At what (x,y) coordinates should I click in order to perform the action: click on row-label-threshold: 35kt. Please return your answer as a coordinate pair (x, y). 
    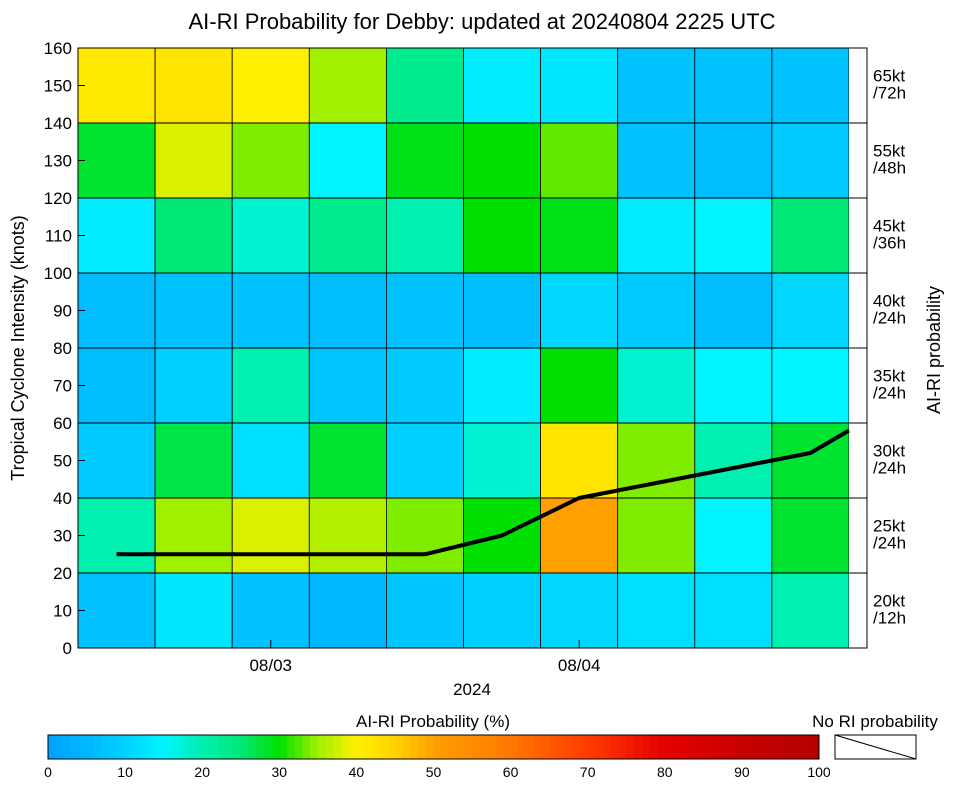
    Looking at the image, I should click on (889, 376).